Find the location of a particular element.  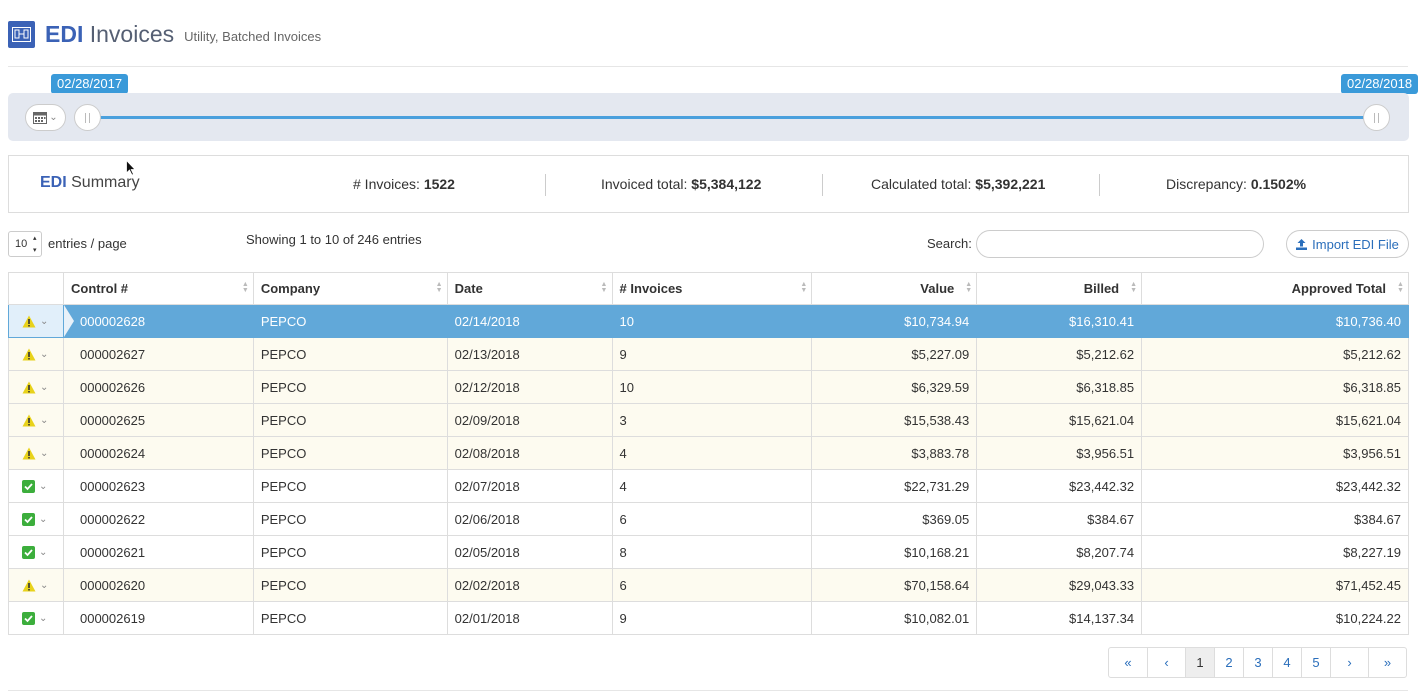

page-button-5: 5 is located at coordinates (1315, 662).